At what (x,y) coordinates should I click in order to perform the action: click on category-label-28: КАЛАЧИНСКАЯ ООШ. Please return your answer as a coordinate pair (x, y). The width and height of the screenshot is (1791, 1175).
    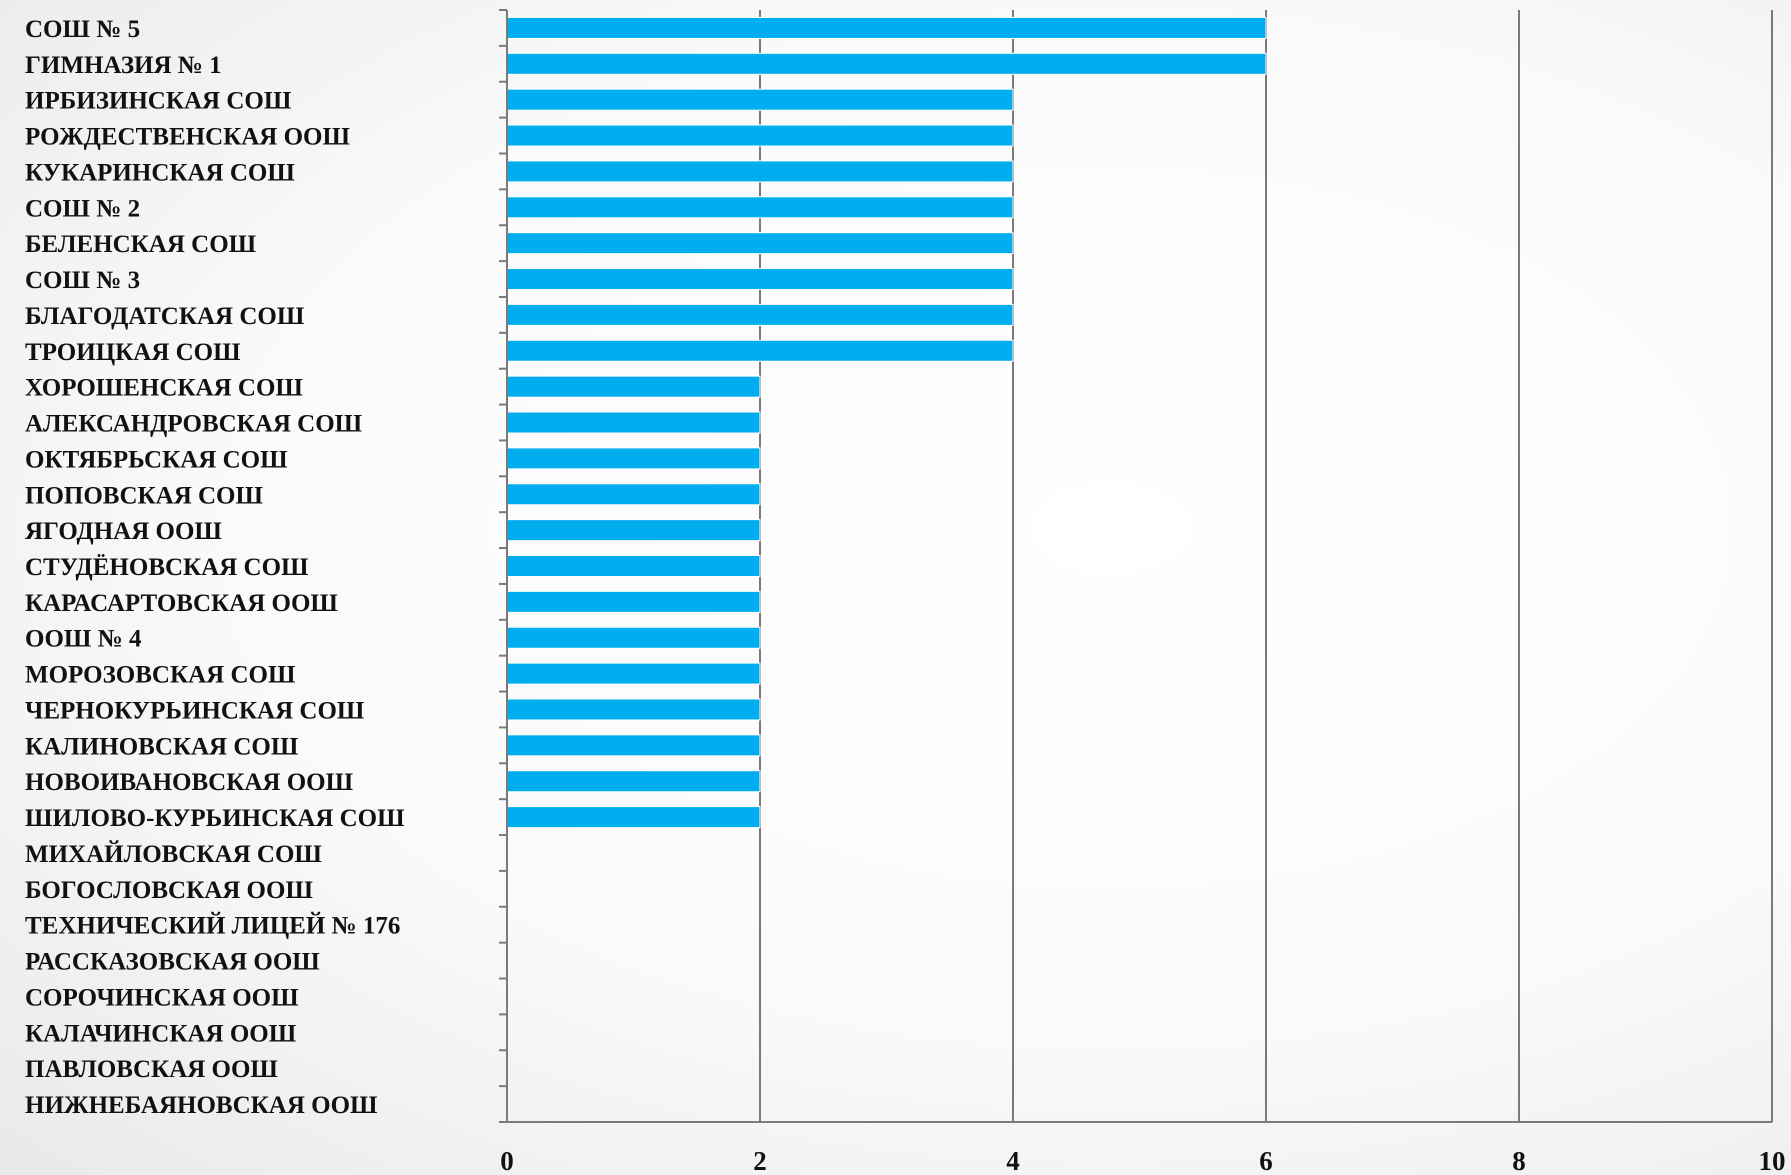
    Looking at the image, I should click on (161, 1033).